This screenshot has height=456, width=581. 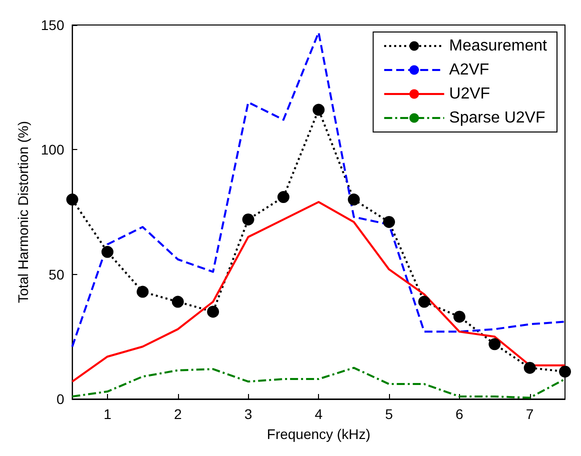 What do you see at coordinates (56, 274) in the screenshot?
I see `y-tick-label: 50` at bounding box center [56, 274].